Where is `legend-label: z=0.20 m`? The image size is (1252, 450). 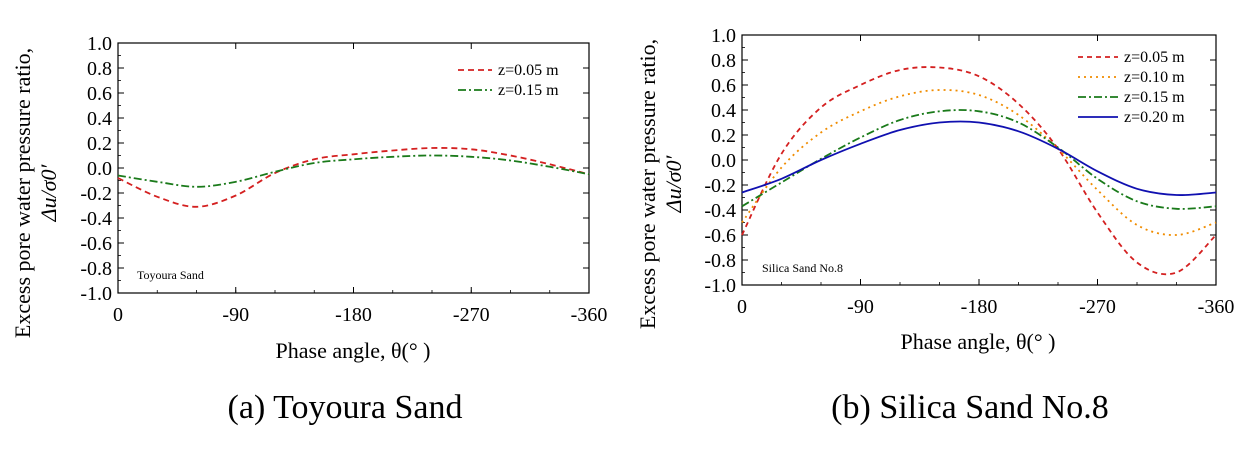 legend-label: z=0.20 m is located at coordinates (1154, 117).